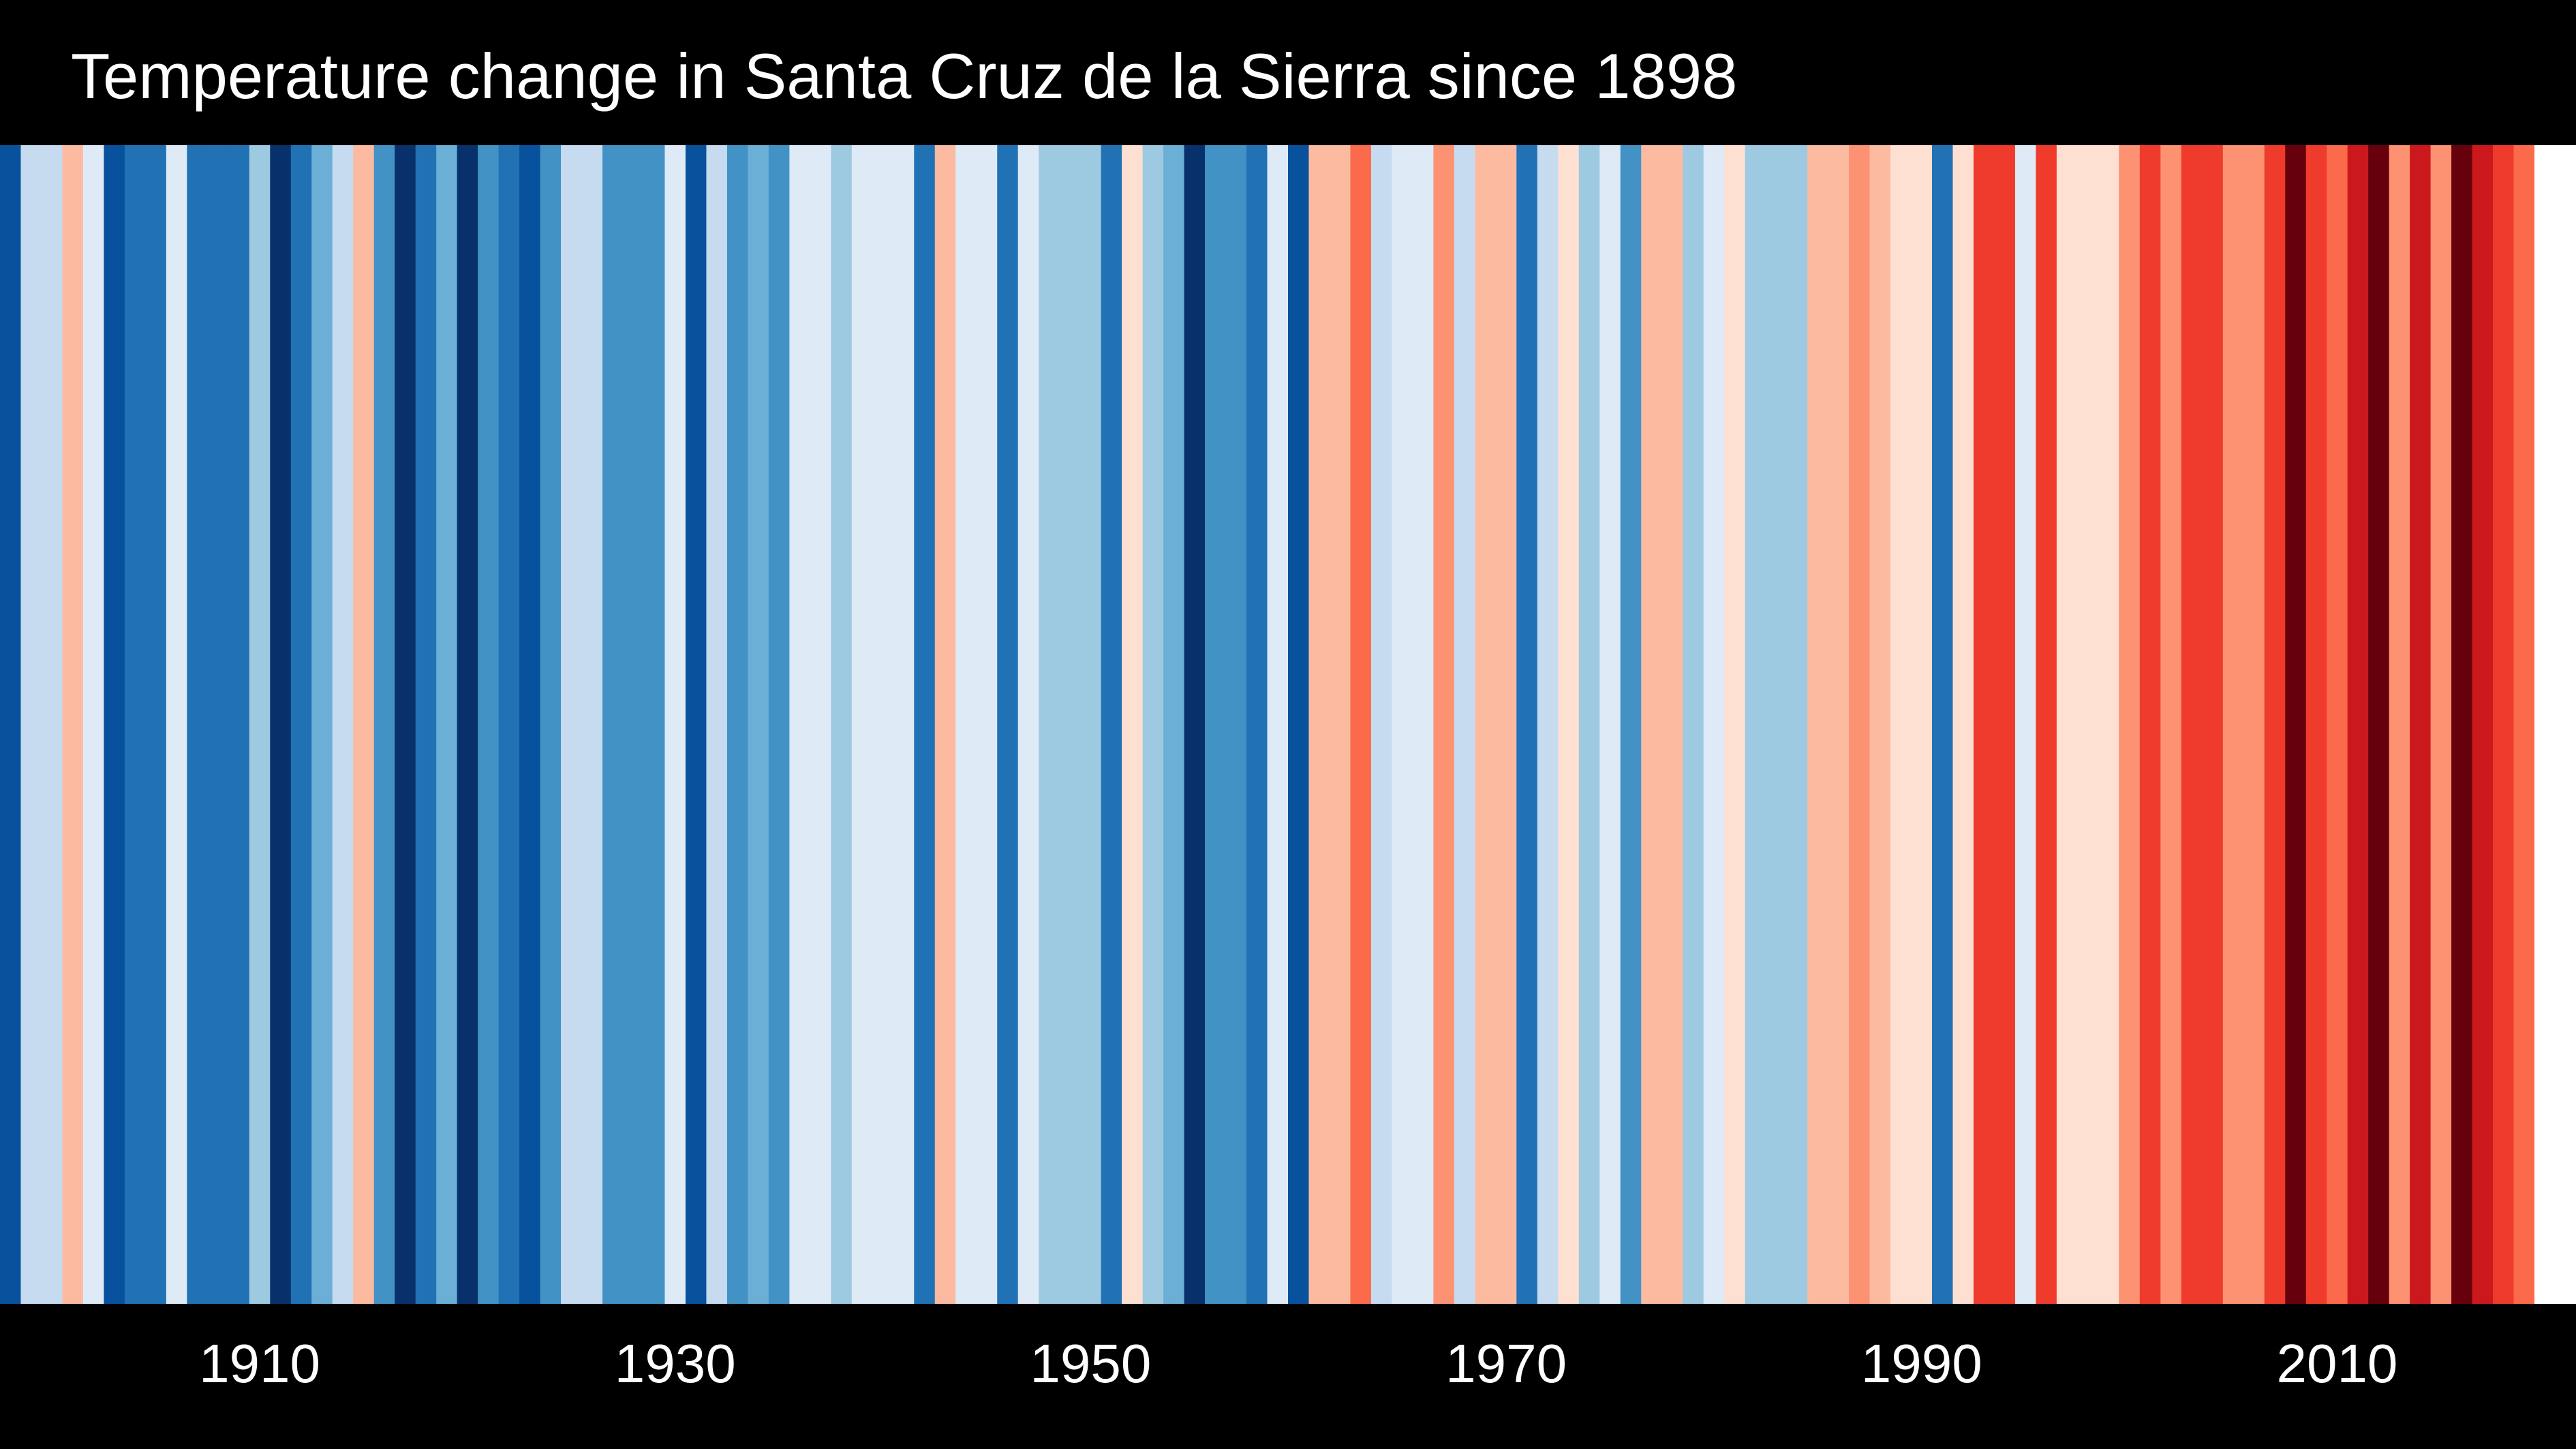  I want to click on stripe-1964, so click(1381, 724).